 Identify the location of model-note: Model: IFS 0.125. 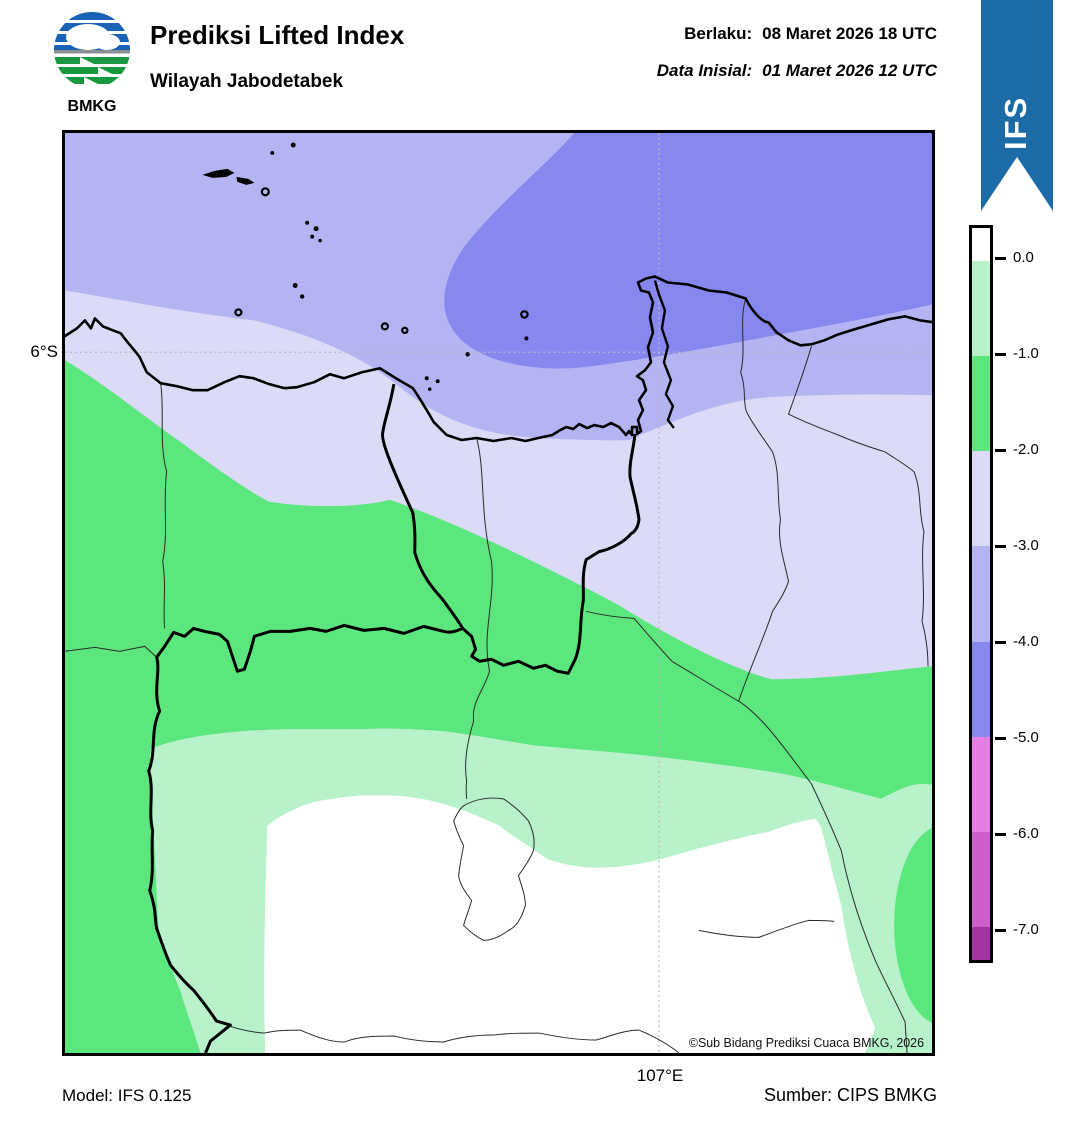
(127, 1095).